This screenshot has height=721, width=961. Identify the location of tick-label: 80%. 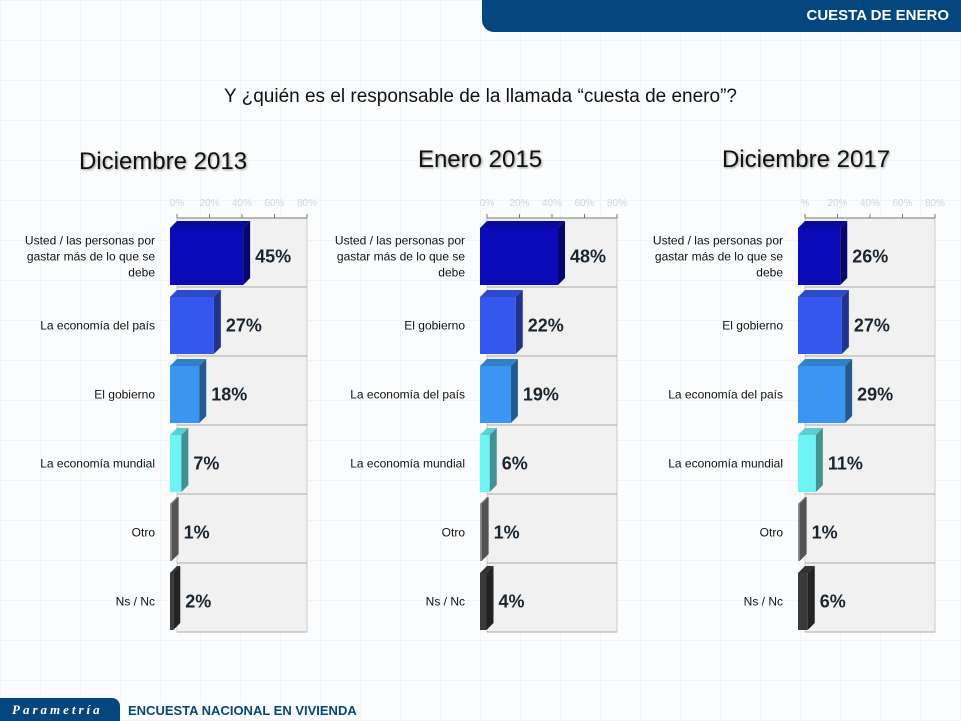
(617, 203).